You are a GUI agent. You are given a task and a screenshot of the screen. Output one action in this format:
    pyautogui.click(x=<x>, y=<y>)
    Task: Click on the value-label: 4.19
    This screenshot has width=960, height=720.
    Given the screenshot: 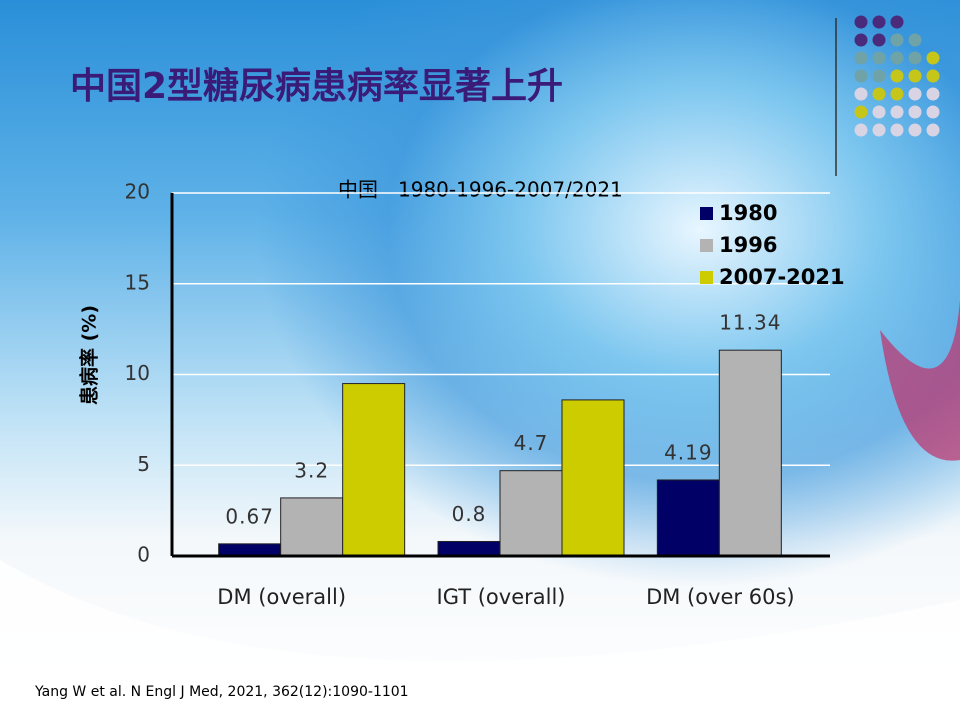 What is the action you would take?
    pyautogui.click(x=688, y=452)
    